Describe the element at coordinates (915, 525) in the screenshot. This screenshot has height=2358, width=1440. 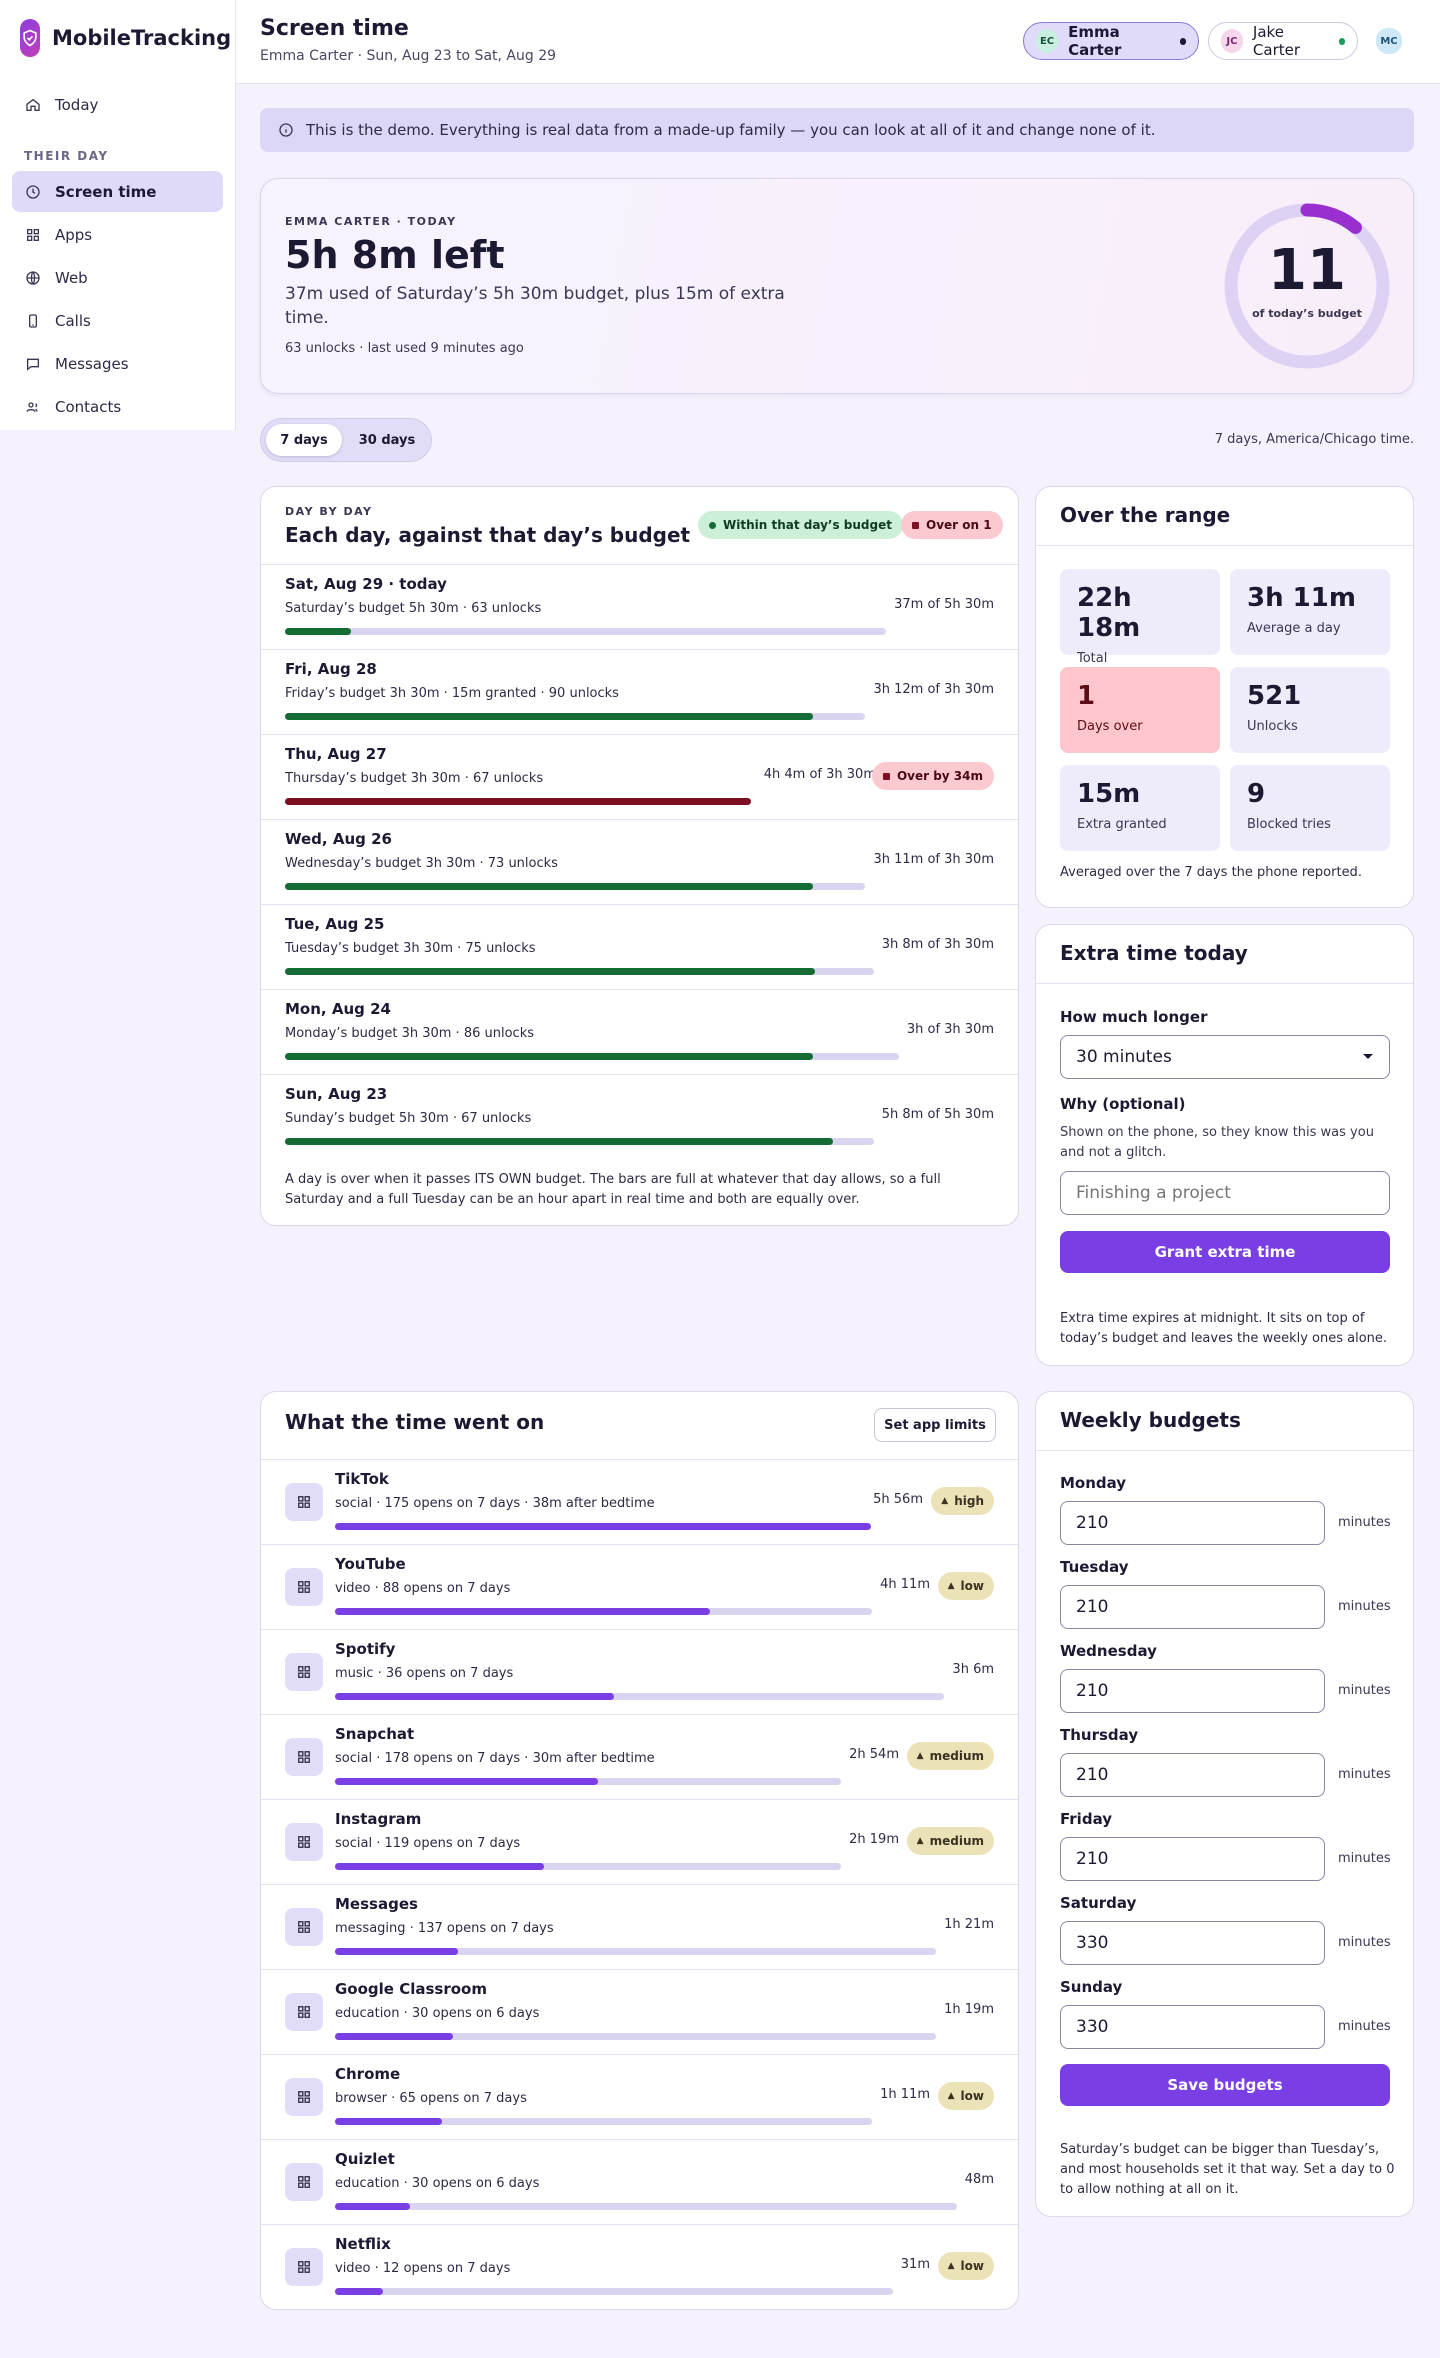
I see `legend-over-dot` at that location.